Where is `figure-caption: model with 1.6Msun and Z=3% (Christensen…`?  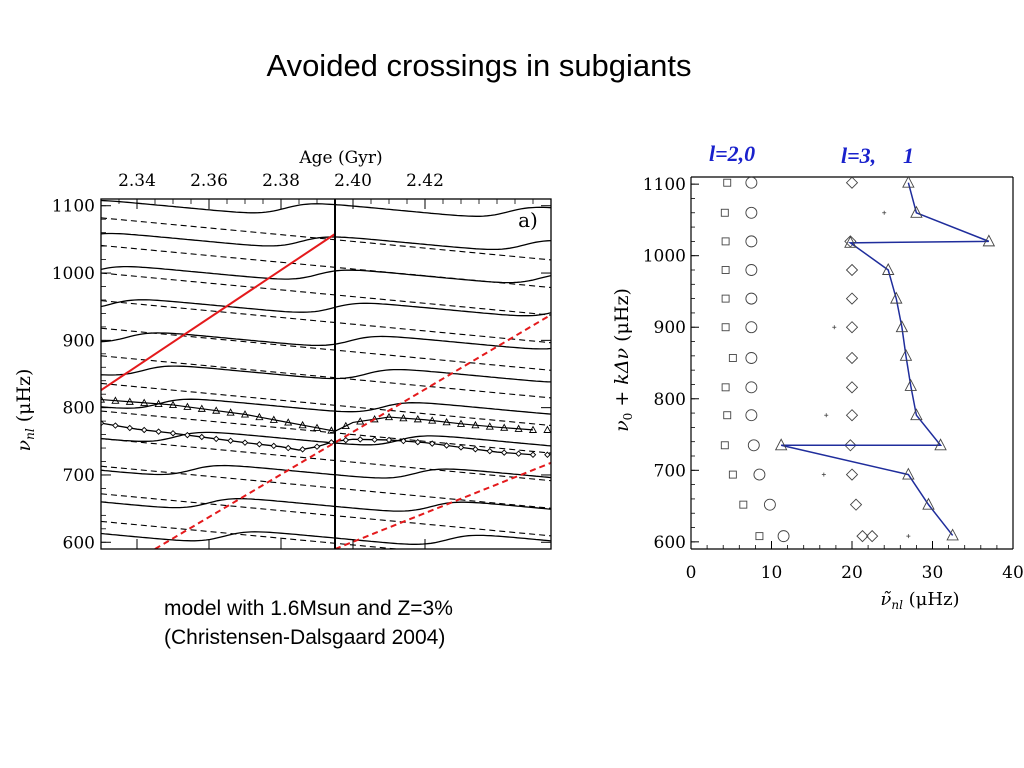 figure-caption: model with 1.6Msun and Z=3% (Christensen… is located at coordinates (308, 623).